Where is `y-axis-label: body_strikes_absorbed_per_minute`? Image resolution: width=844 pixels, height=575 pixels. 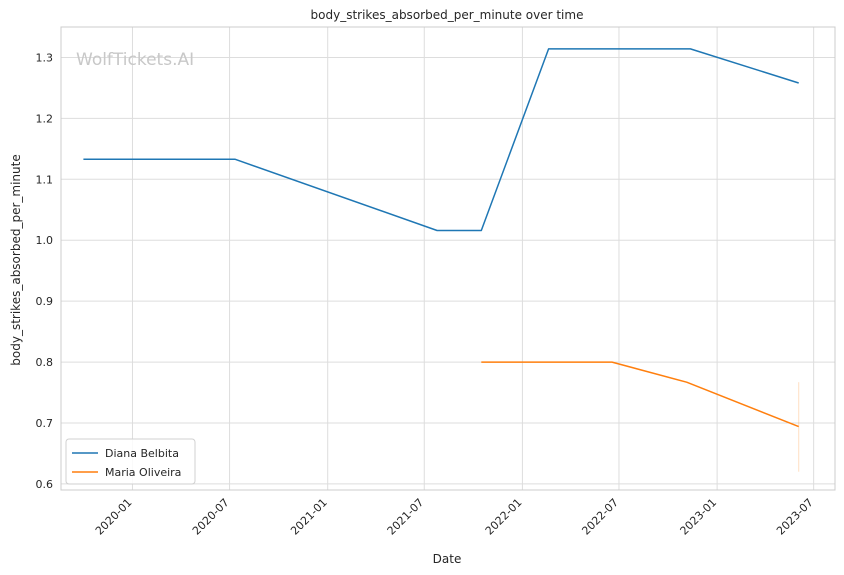
y-axis-label: body_strikes_absorbed_per_minute is located at coordinates (16, 259).